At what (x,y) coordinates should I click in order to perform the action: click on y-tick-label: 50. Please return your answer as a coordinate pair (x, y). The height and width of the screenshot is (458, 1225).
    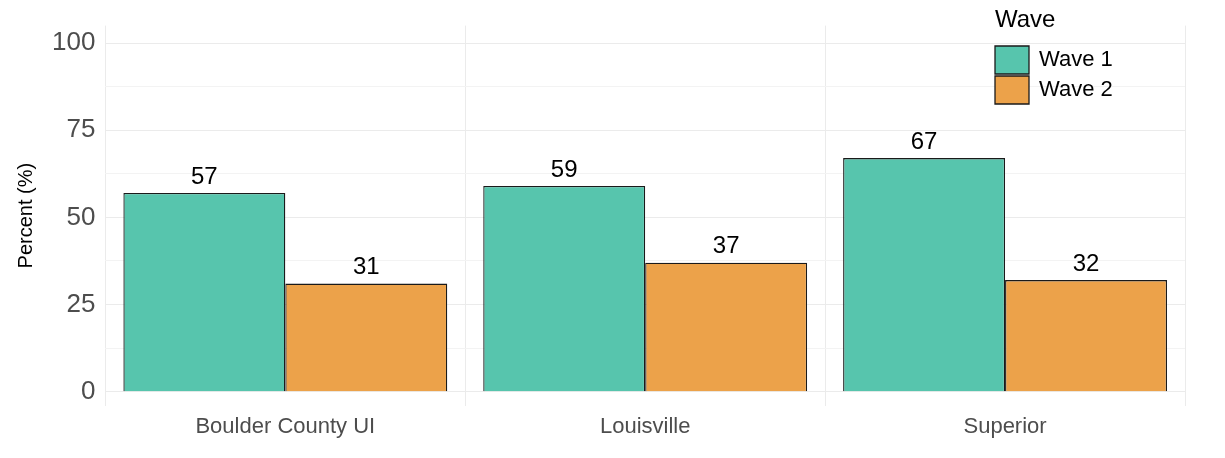
    Looking at the image, I should click on (81, 215).